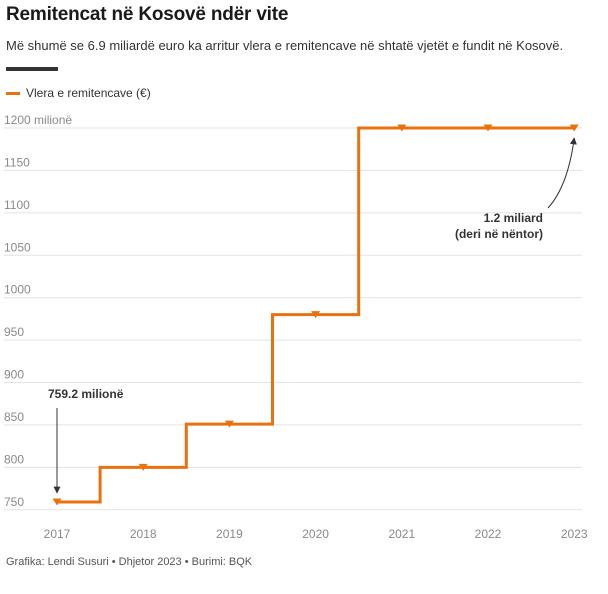  What do you see at coordinates (147, 14) in the screenshot?
I see `chart-title: Remitencat në Kosovë ndër vite` at bounding box center [147, 14].